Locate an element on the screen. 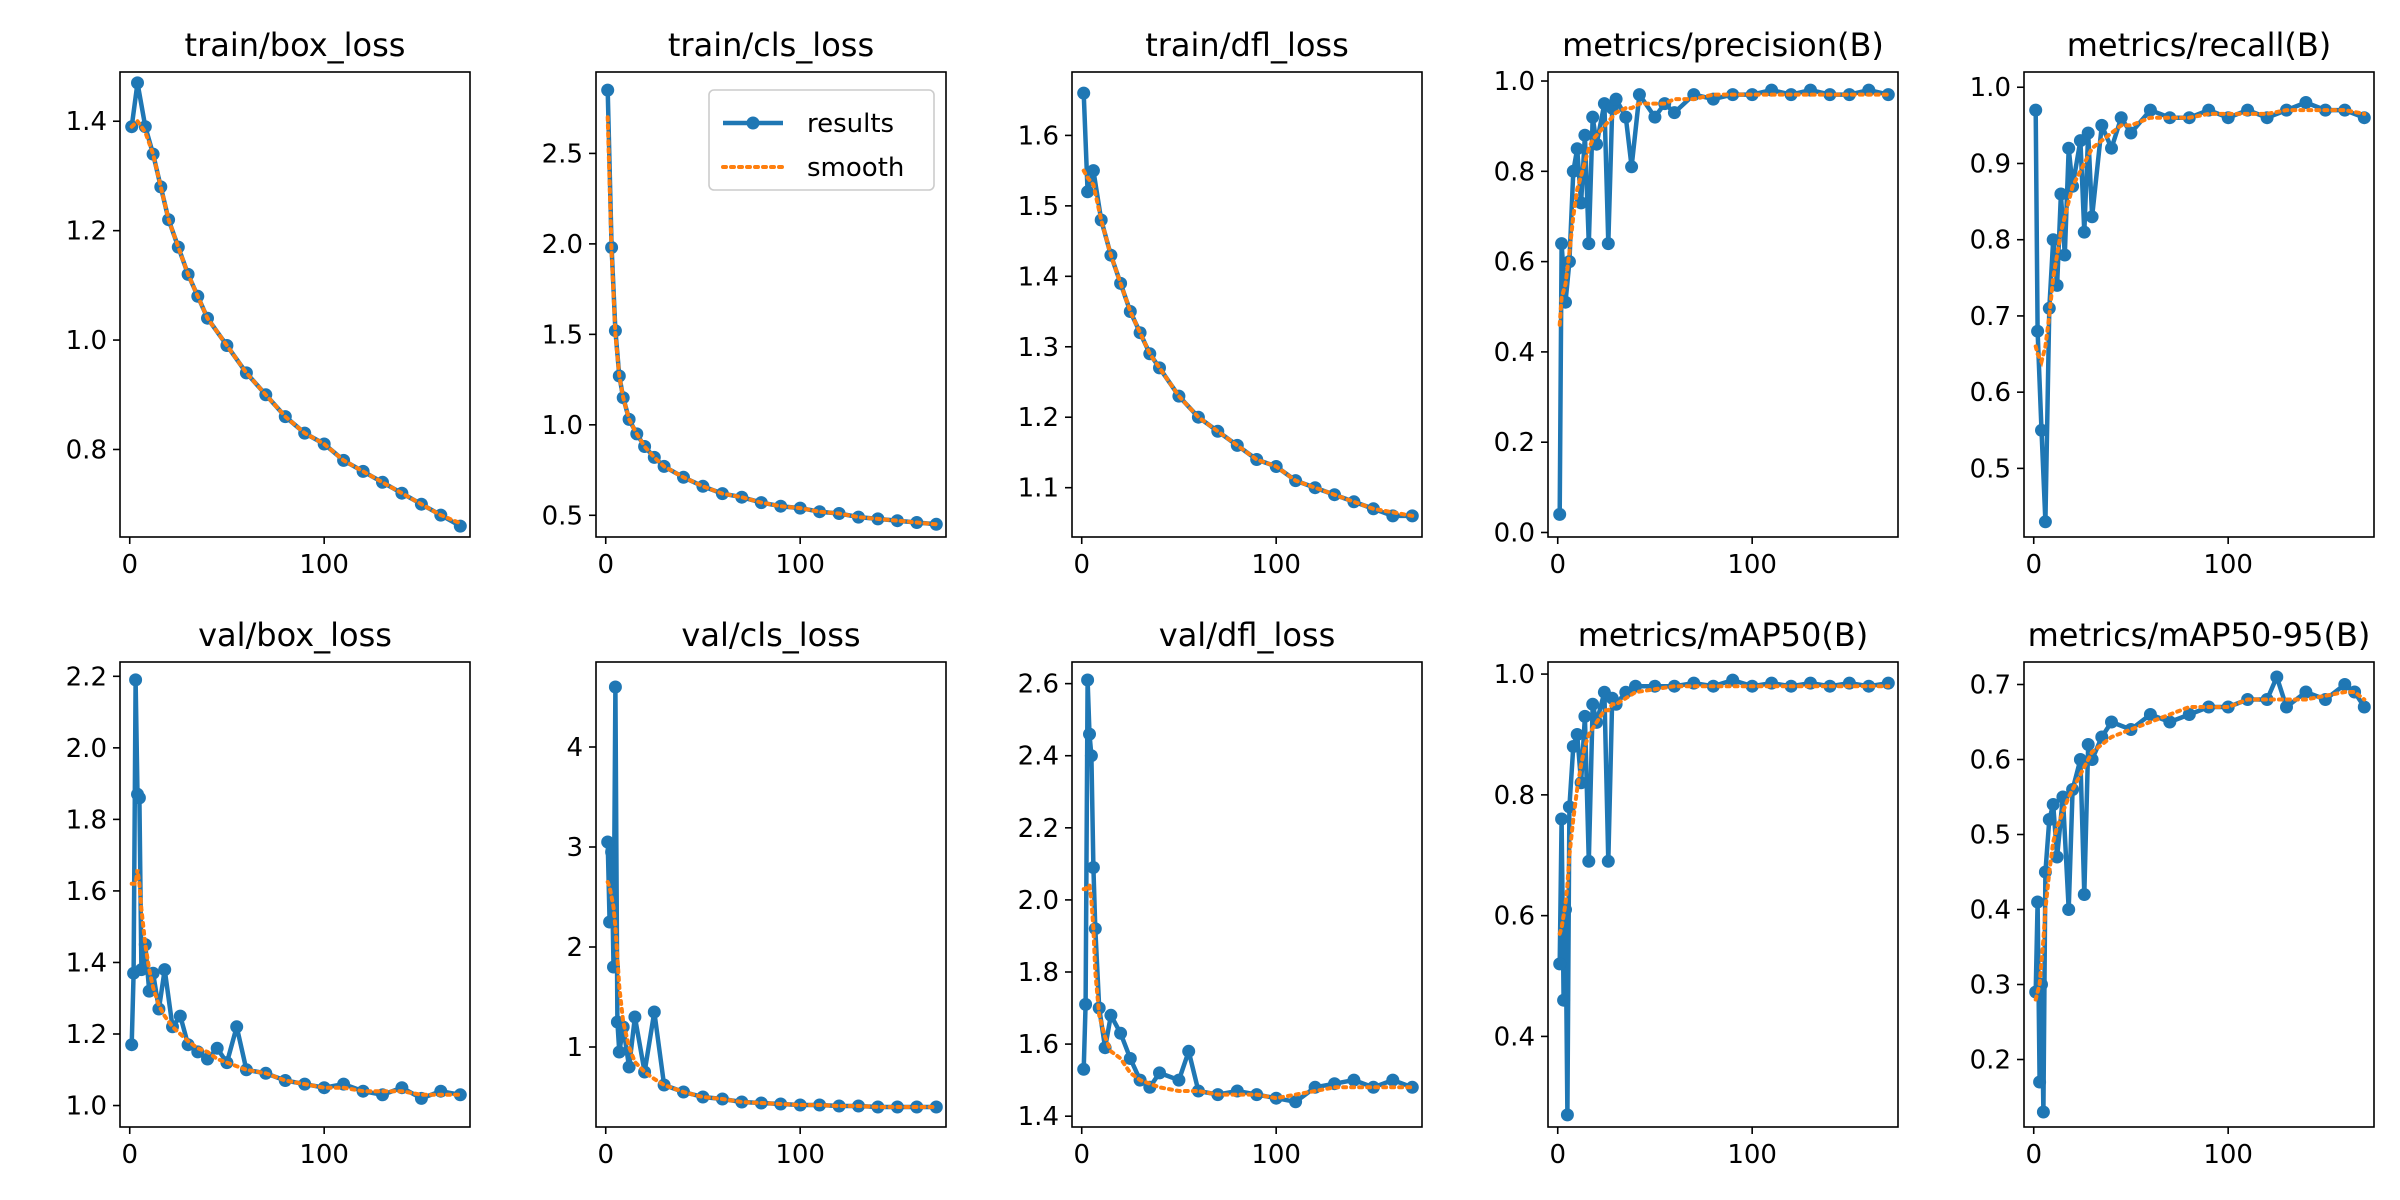 This screenshot has width=2400, height=1200. y-tick-label: 0.8 is located at coordinates (1514, 172).